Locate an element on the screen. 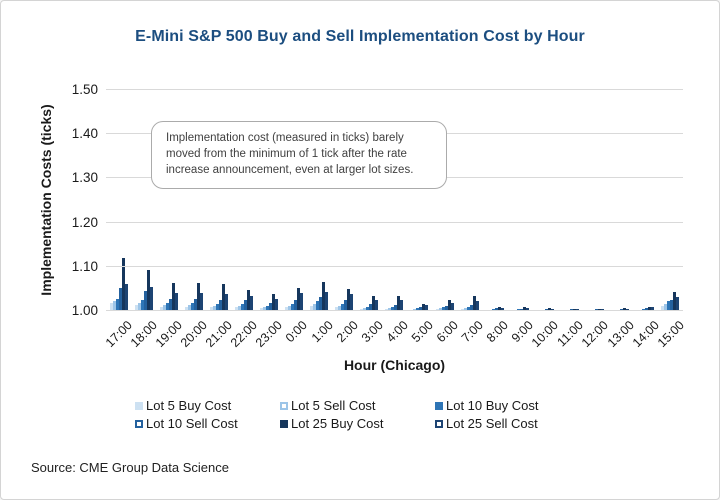 Image resolution: width=720 pixels, height=500 pixels. y-tick-label: 1.00 is located at coordinates (84, 310).